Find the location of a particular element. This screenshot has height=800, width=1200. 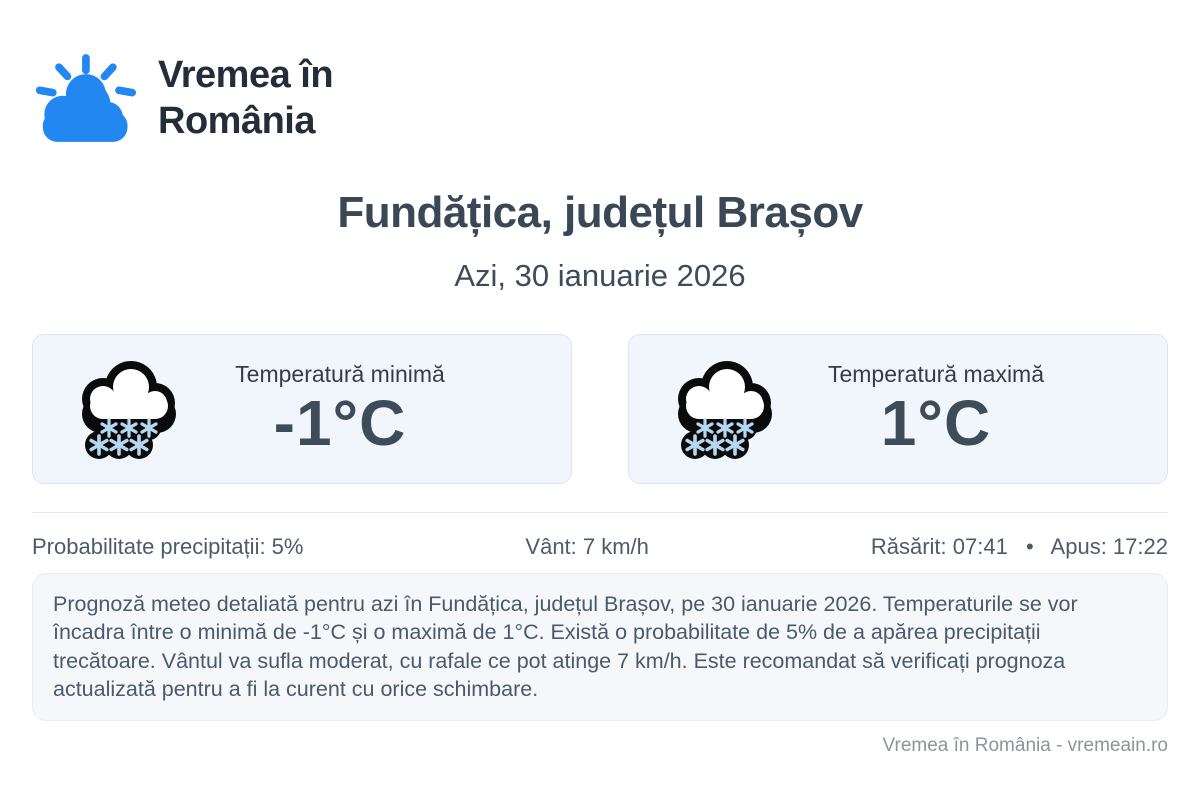

logo-line1: Vremea în is located at coordinates (246, 74).